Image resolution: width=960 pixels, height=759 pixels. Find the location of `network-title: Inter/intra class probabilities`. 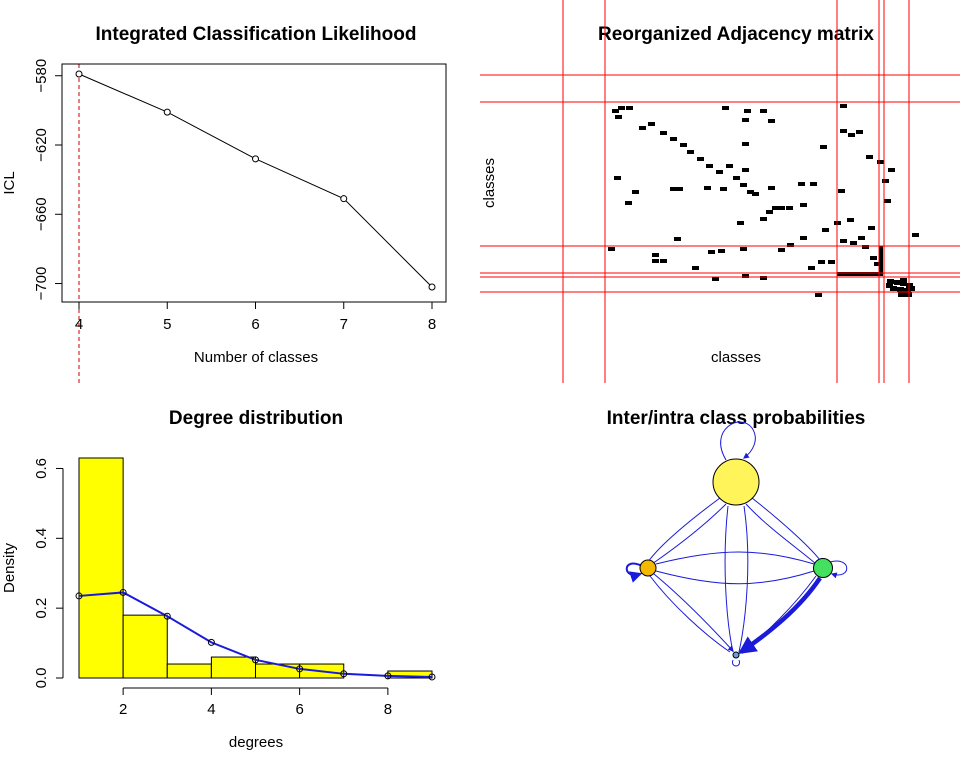

network-title: Inter/intra class probabilities is located at coordinates (736, 418).